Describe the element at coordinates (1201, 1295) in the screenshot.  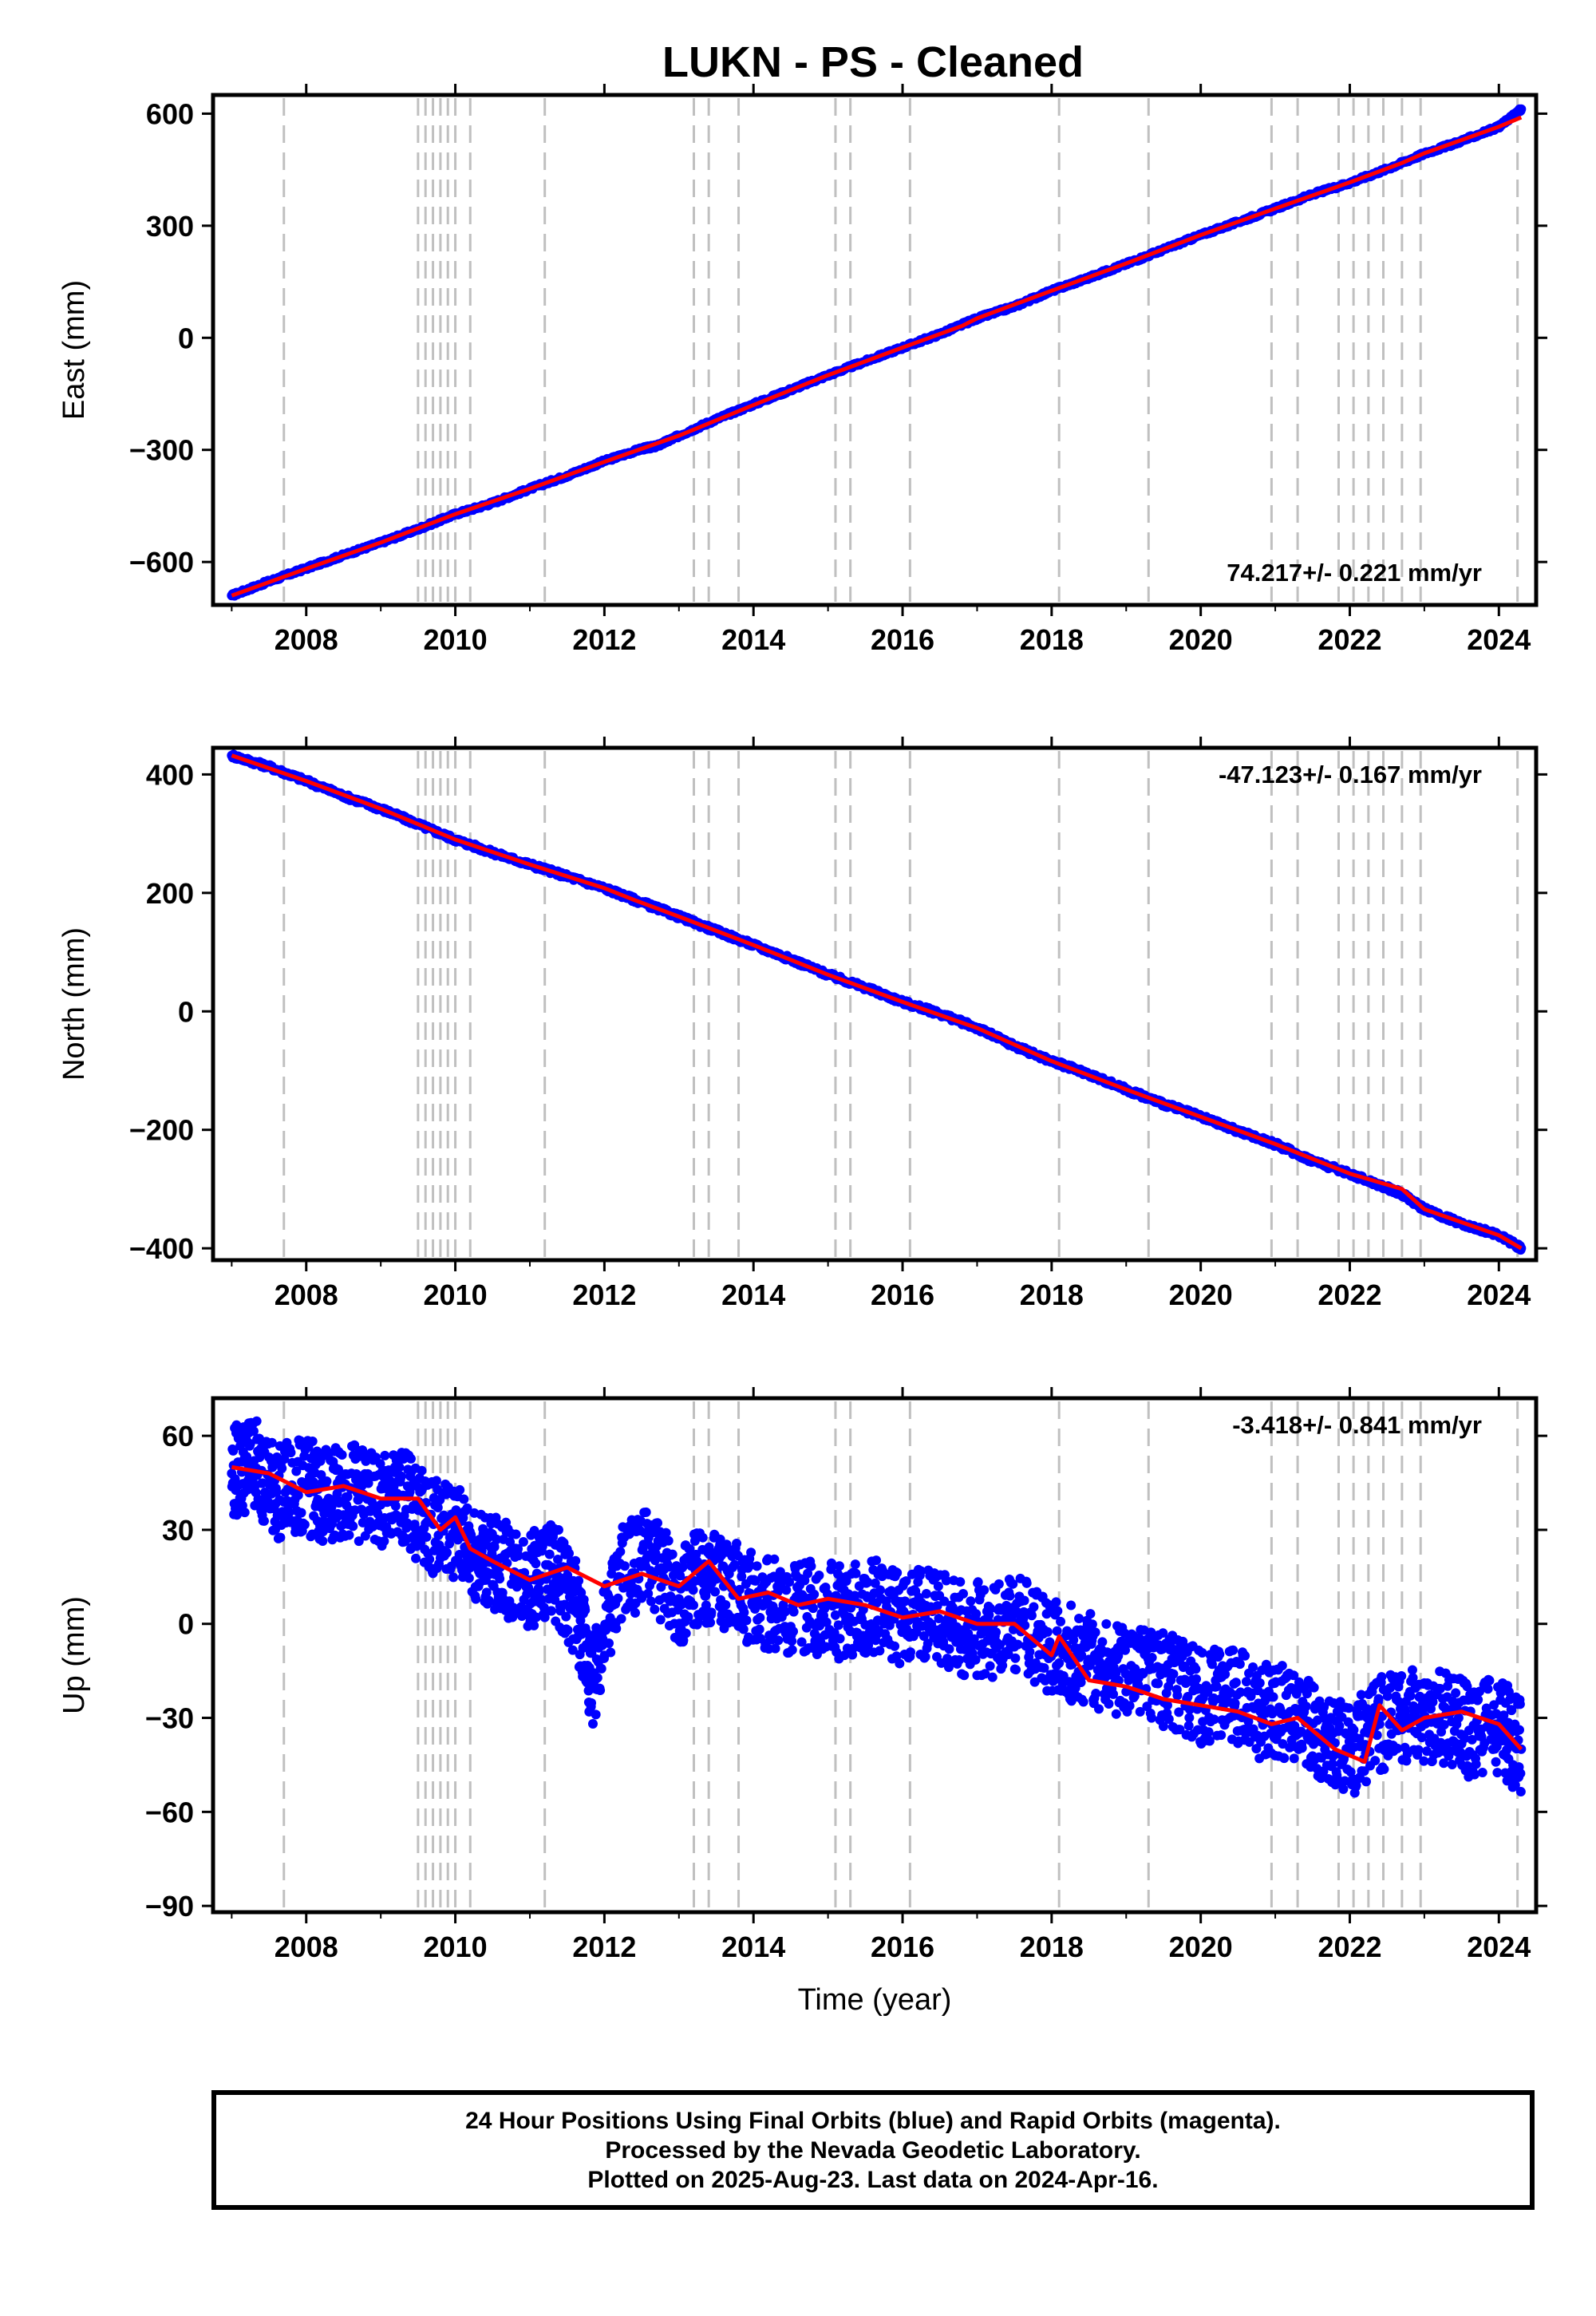
I see `north-x-tick-label: 2020` at that location.